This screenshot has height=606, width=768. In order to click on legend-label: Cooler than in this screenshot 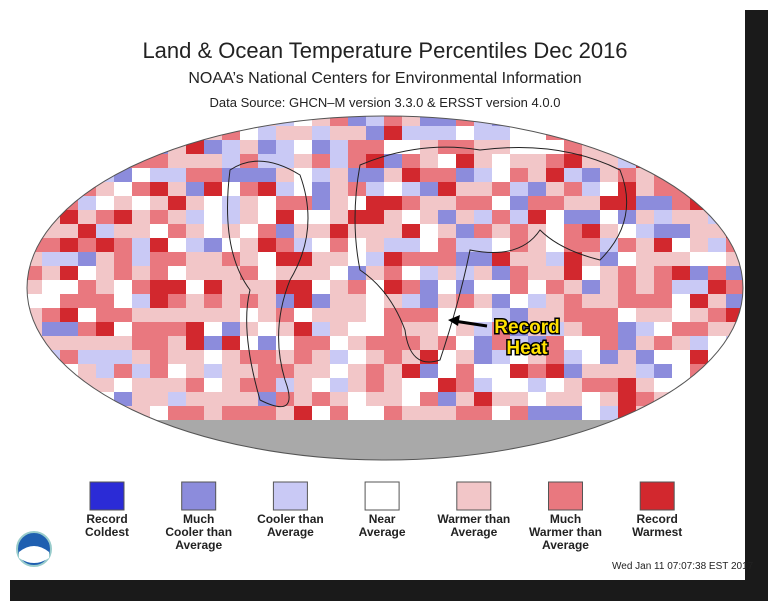, I will do `click(198, 532)`.